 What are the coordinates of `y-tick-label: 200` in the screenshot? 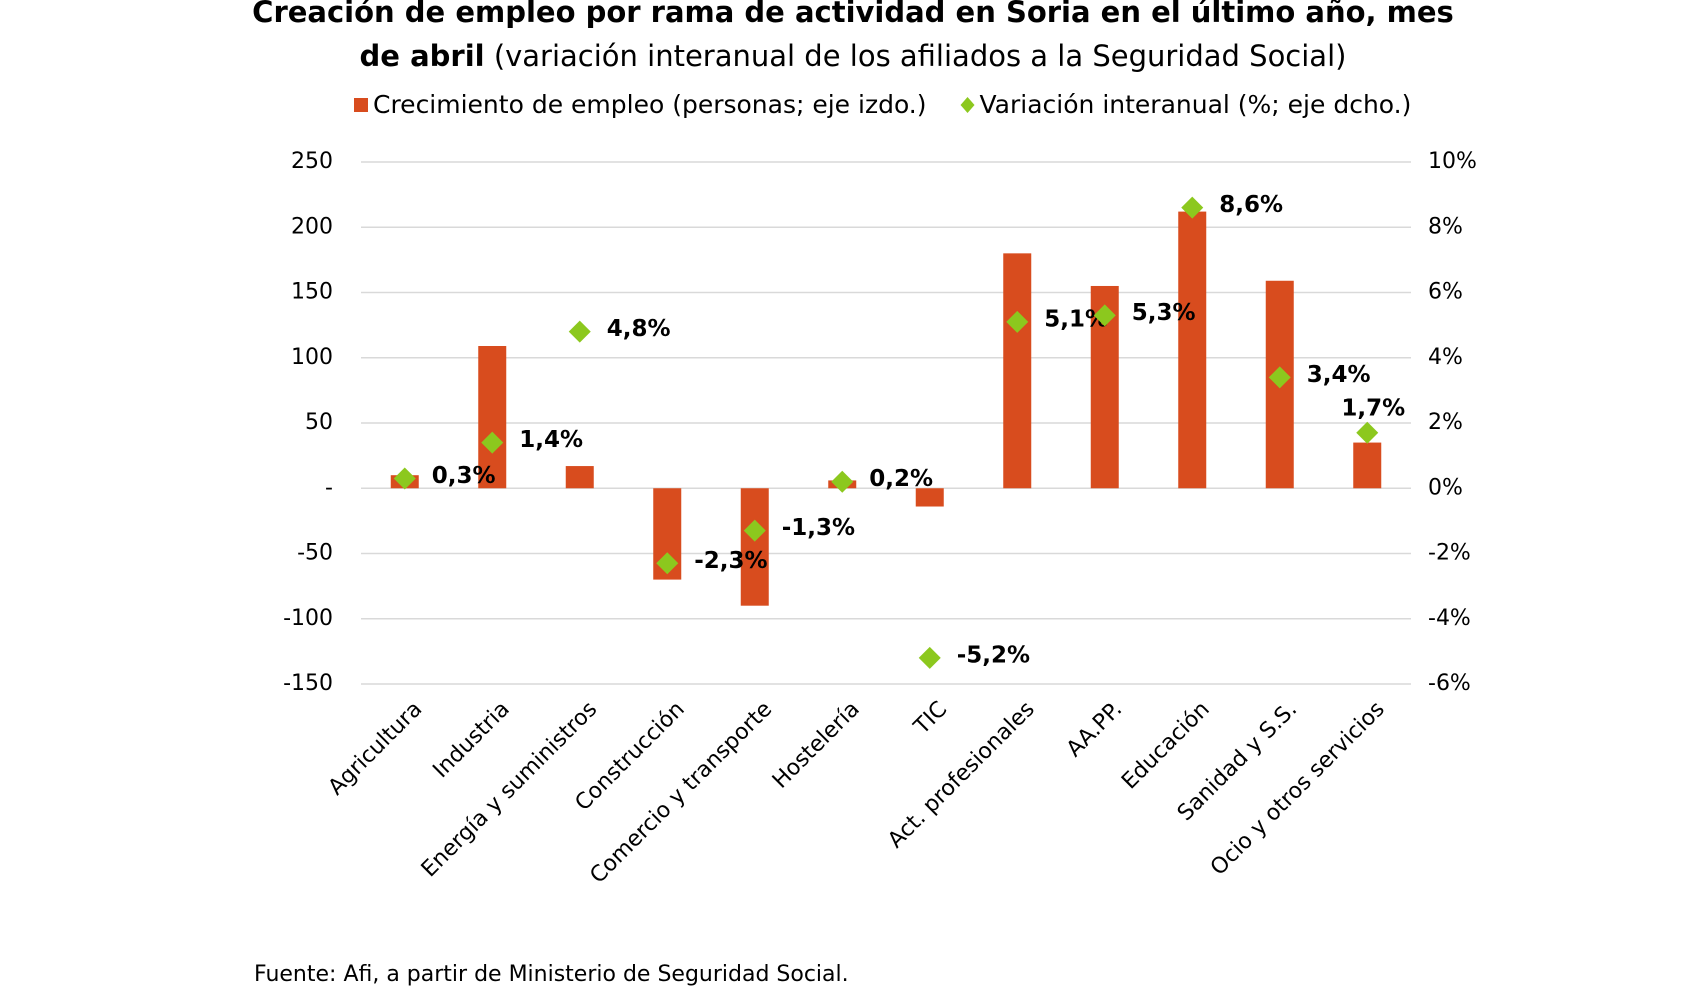 It's located at (312, 226).